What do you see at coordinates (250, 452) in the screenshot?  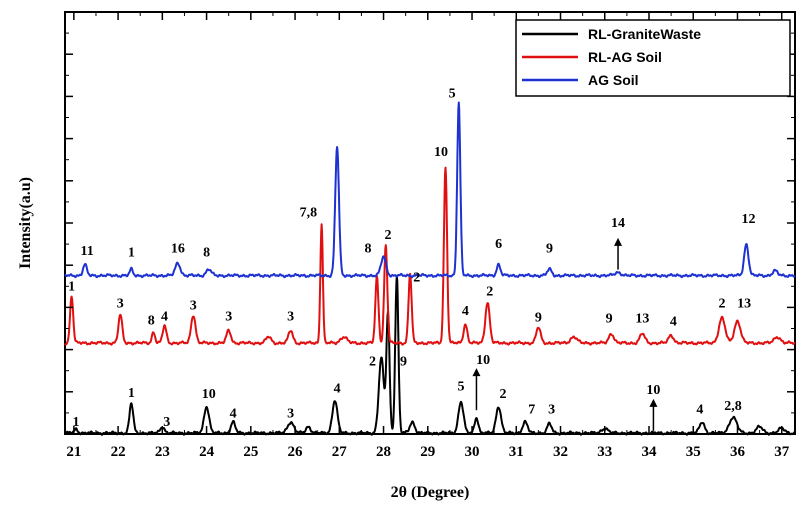 I see `x-tick-label: 25` at bounding box center [250, 452].